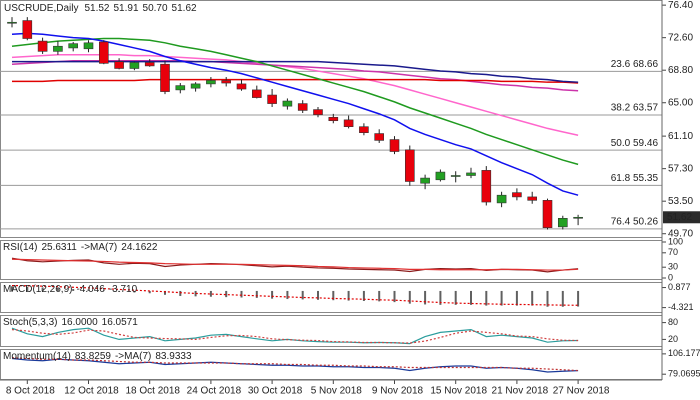  What do you see at coordinates (275, 391) in the screenshot?
I see `x-tick-label: 30 Oct 2018` at bounding box center [275, 391].